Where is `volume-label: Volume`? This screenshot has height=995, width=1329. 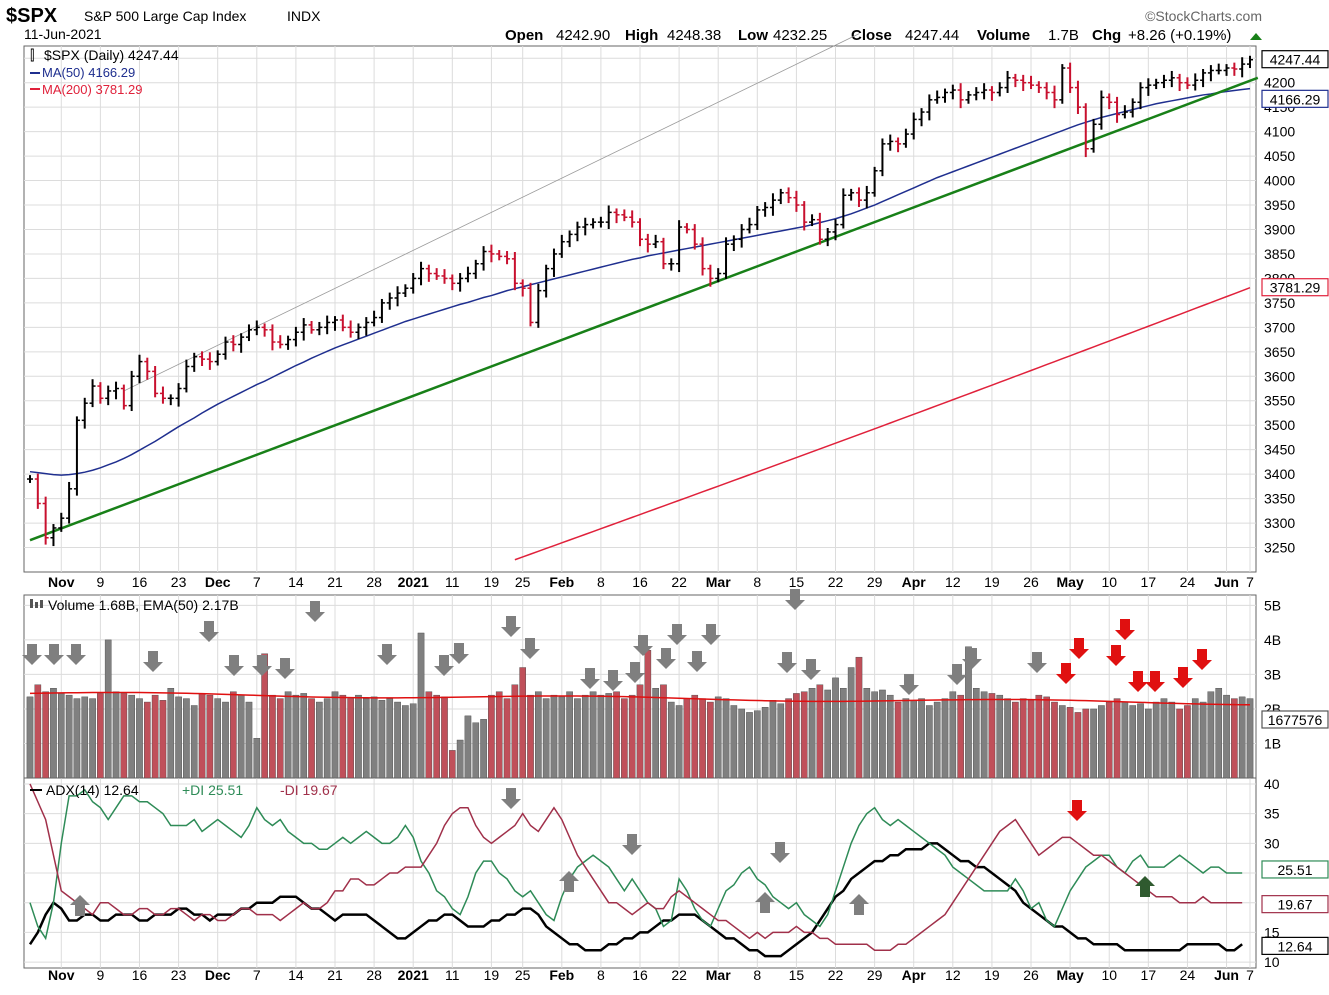
volume-label: Volume is located at coordinates (1003, 35).